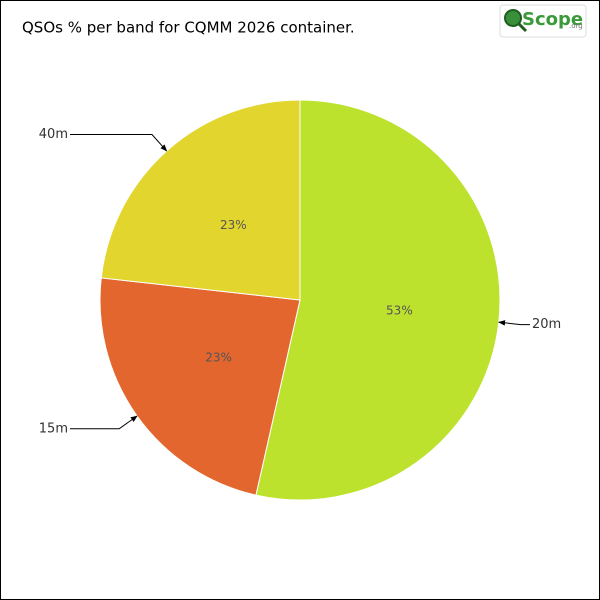 The image size is (600, 600). I want to click on value-label: 53%, so click(399, 311).